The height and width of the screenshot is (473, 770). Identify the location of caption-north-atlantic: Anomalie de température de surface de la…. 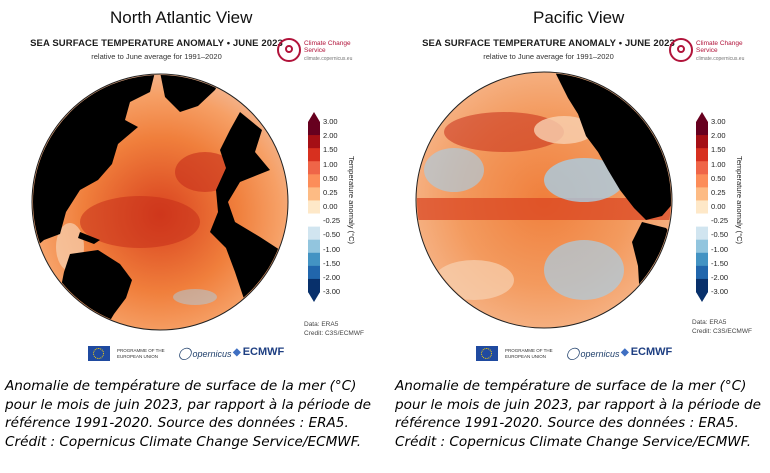
(188, 414).